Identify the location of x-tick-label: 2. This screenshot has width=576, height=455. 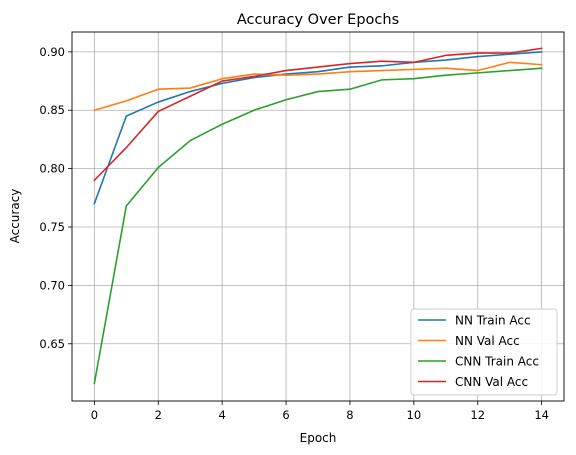
(158, 415).